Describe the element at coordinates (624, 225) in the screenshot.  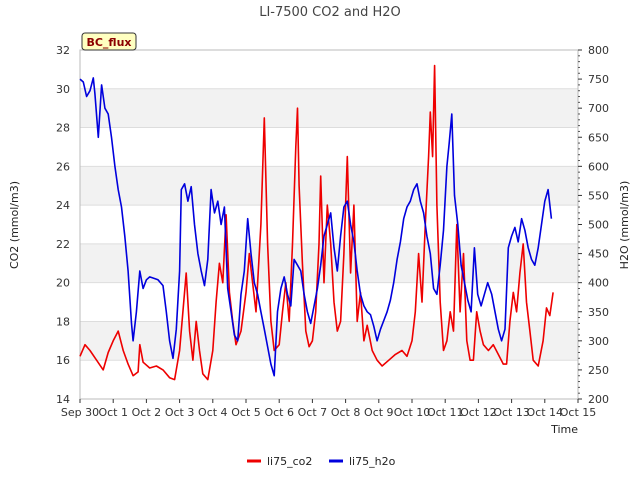
I see `y-axis-right-label: H2O (mmol/m3)` at that location.